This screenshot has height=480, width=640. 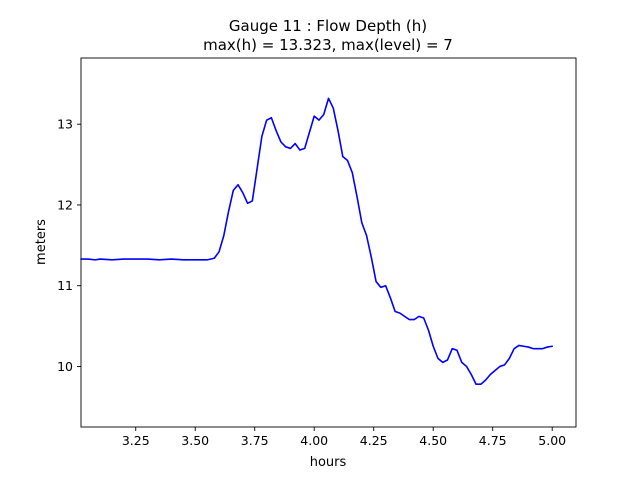 What do you see at coordinates (433, 440) in the screenshot?
I see `x-tick-label: 4.50` at bounding box center [433, 440].